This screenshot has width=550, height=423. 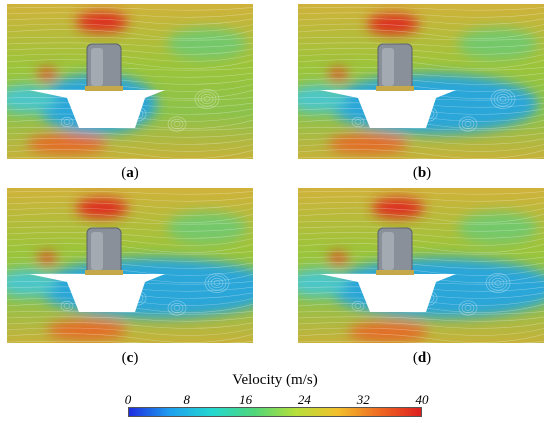 What do you see at coordinates (130, 173) in the screenshot?
I see `panel-caption-a: (a)` at bounding box center [130, 173].